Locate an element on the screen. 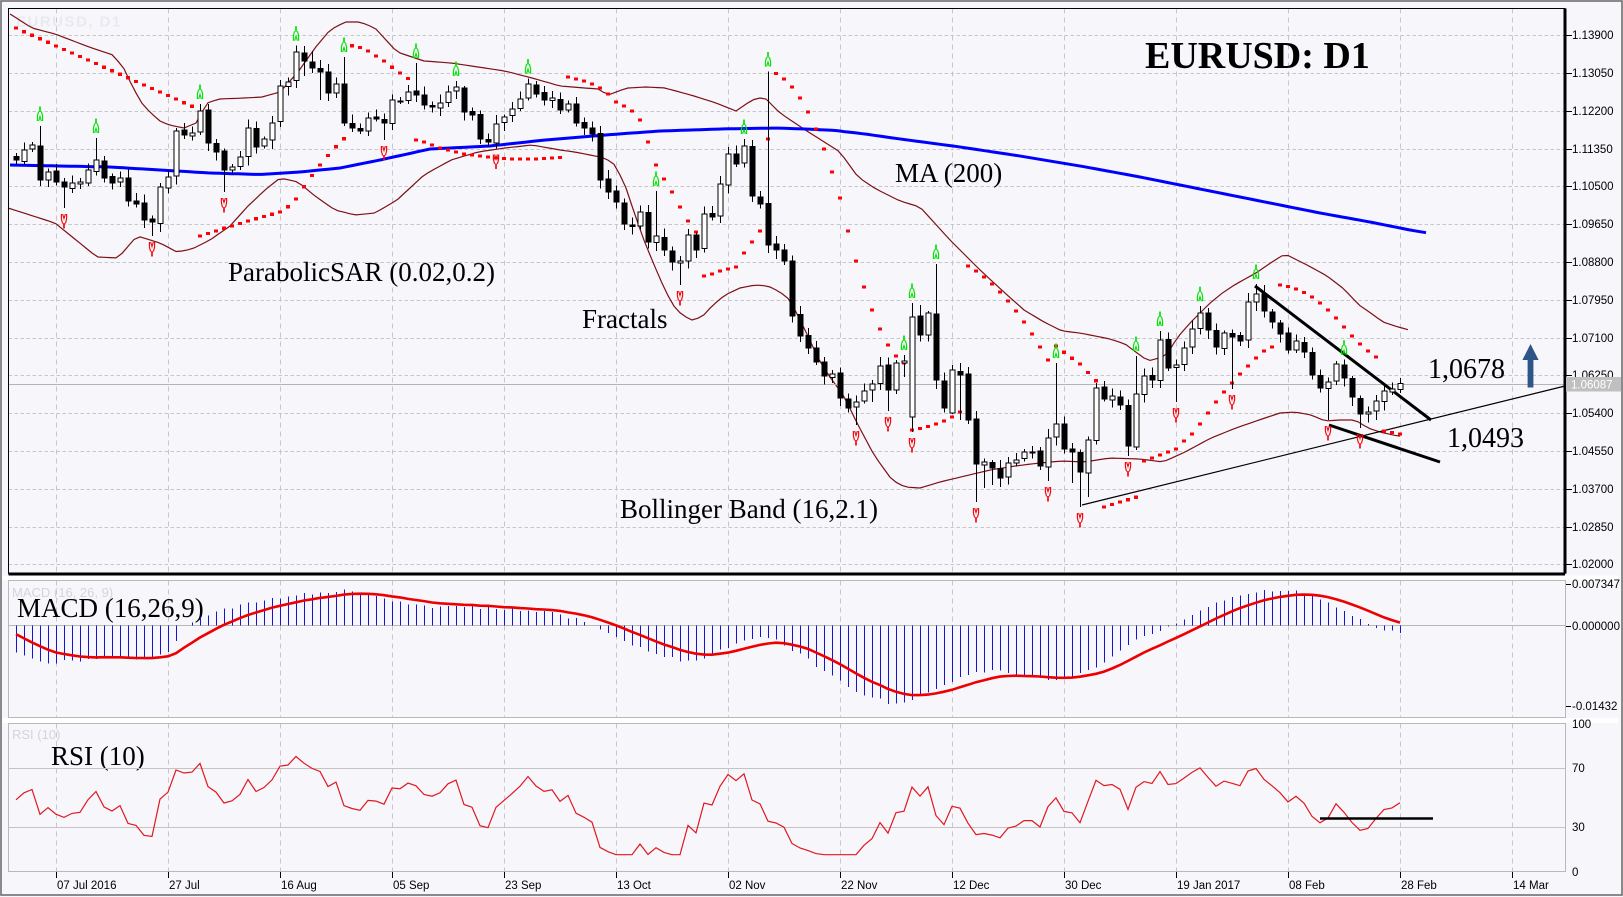  svg-text: 1.06087 is located at coordinates (1592, 386).